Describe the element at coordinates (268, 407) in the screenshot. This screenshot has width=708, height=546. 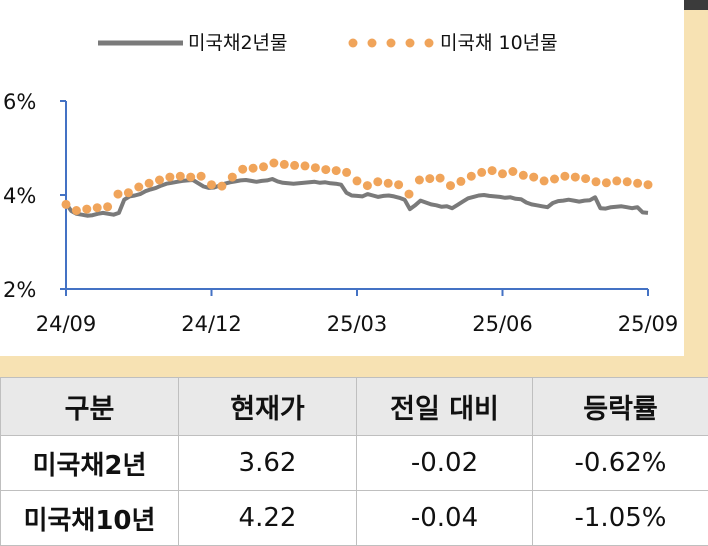
I see `header-current-price: 현재가` at that location.